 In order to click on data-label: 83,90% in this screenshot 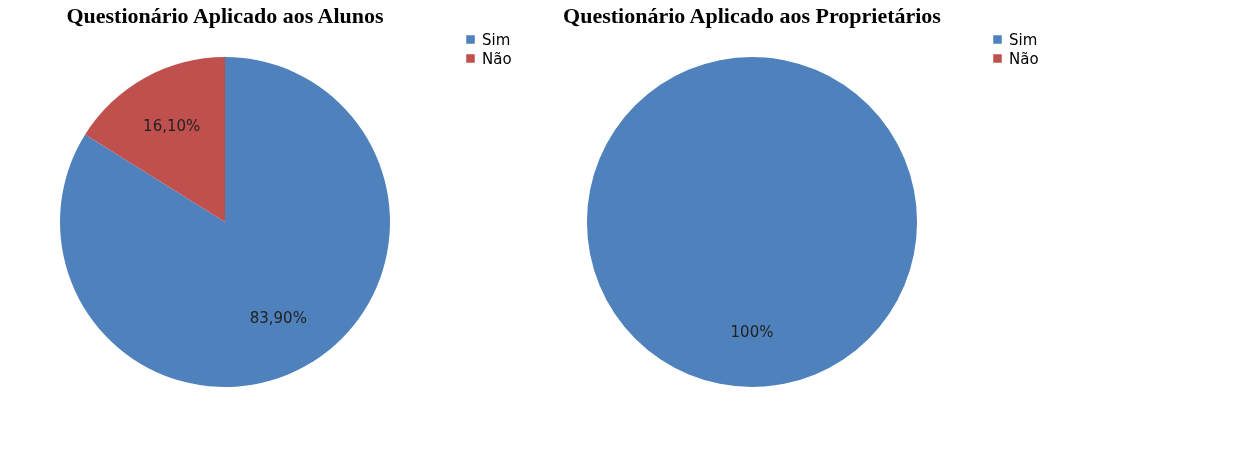, I will do `click(278, 318)`.